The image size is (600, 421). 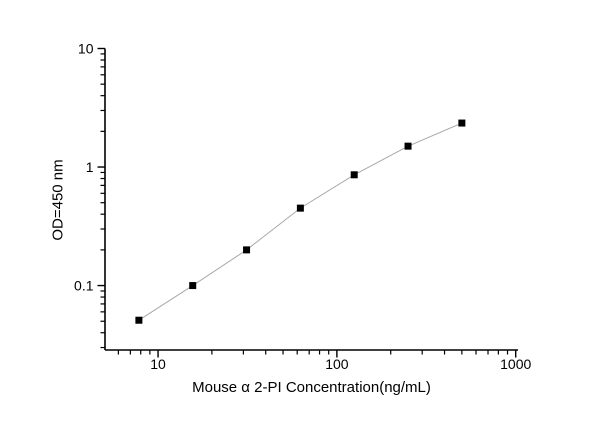 I want to click on y-tick-label: 1, so click(x=90, y=167).